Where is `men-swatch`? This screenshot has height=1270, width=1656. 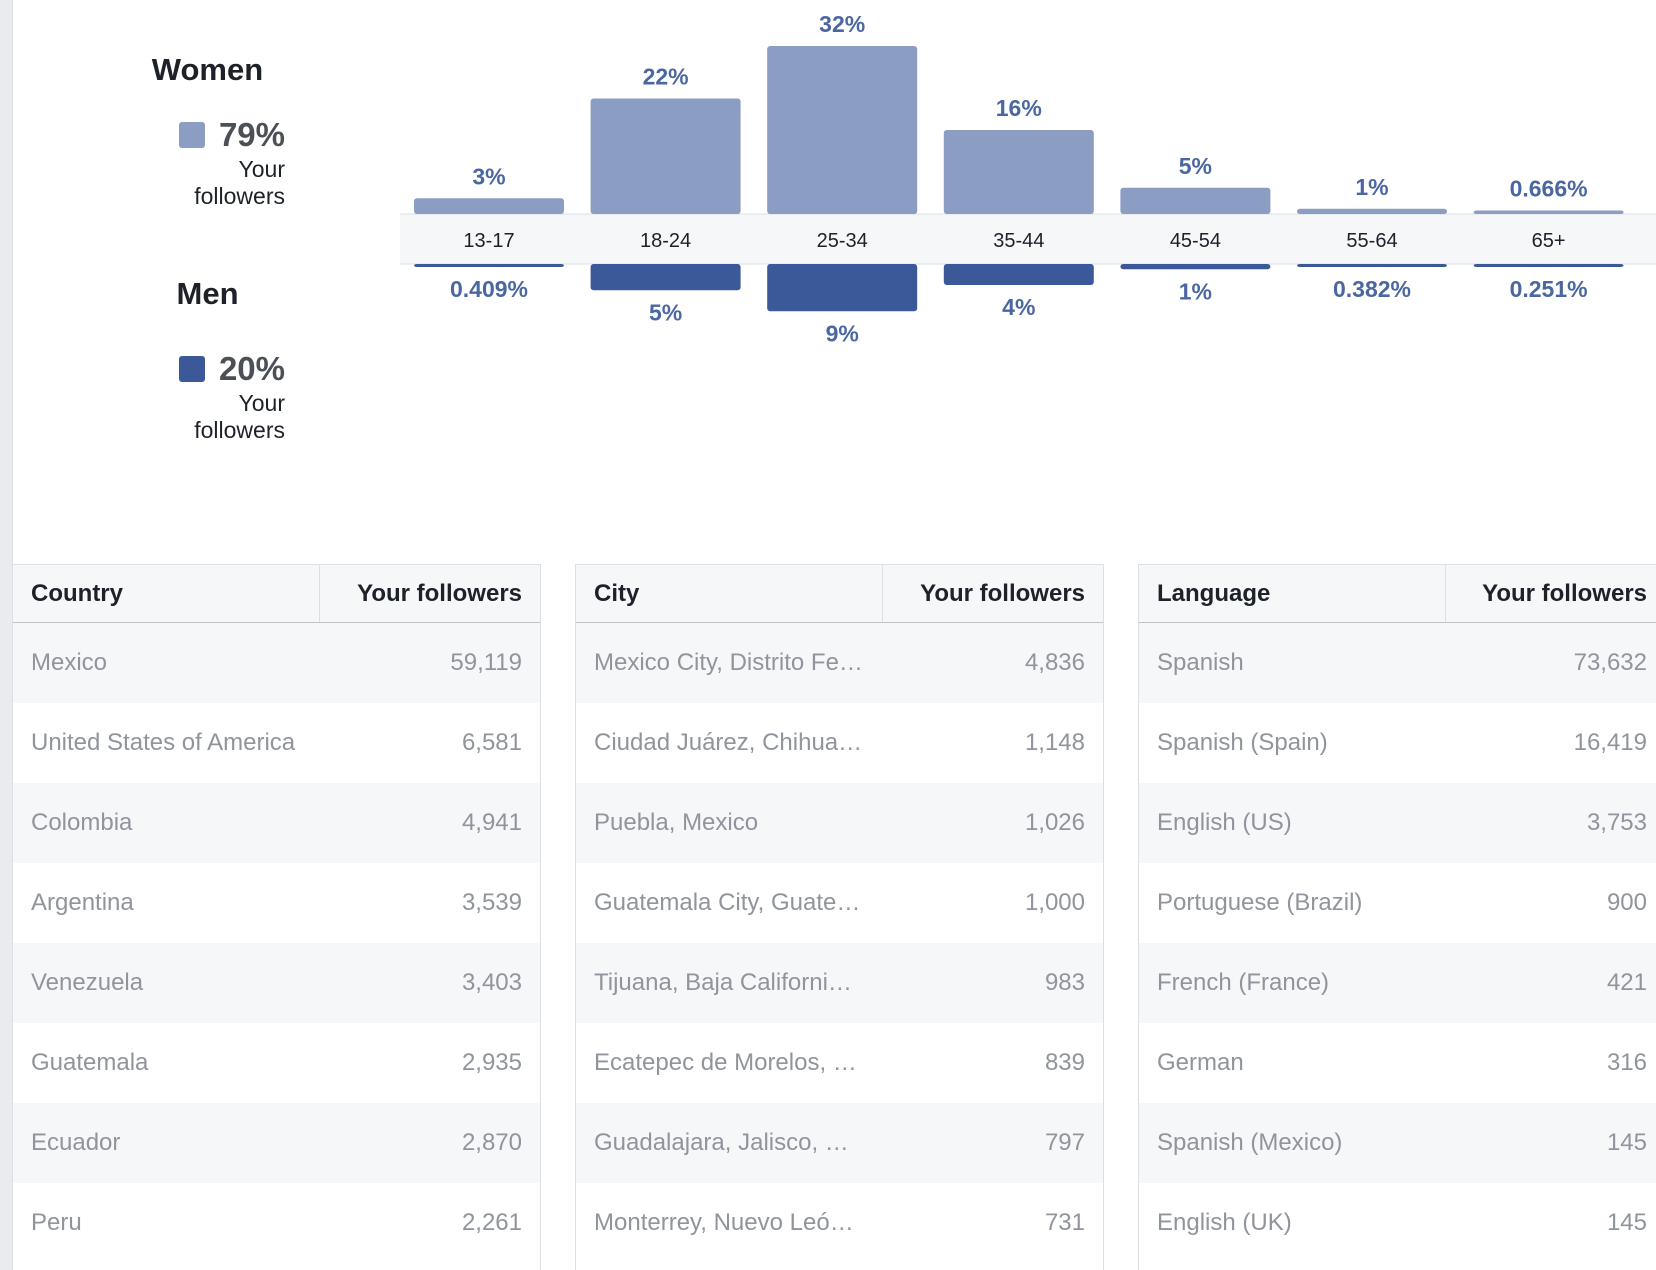
men-swatch is located at coordinates (191, 369).